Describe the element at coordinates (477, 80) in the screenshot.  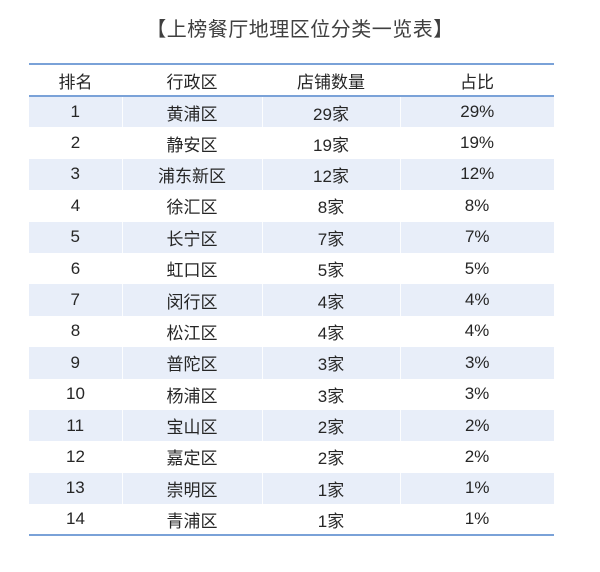
I see `col-header-share: 占比` at that location.